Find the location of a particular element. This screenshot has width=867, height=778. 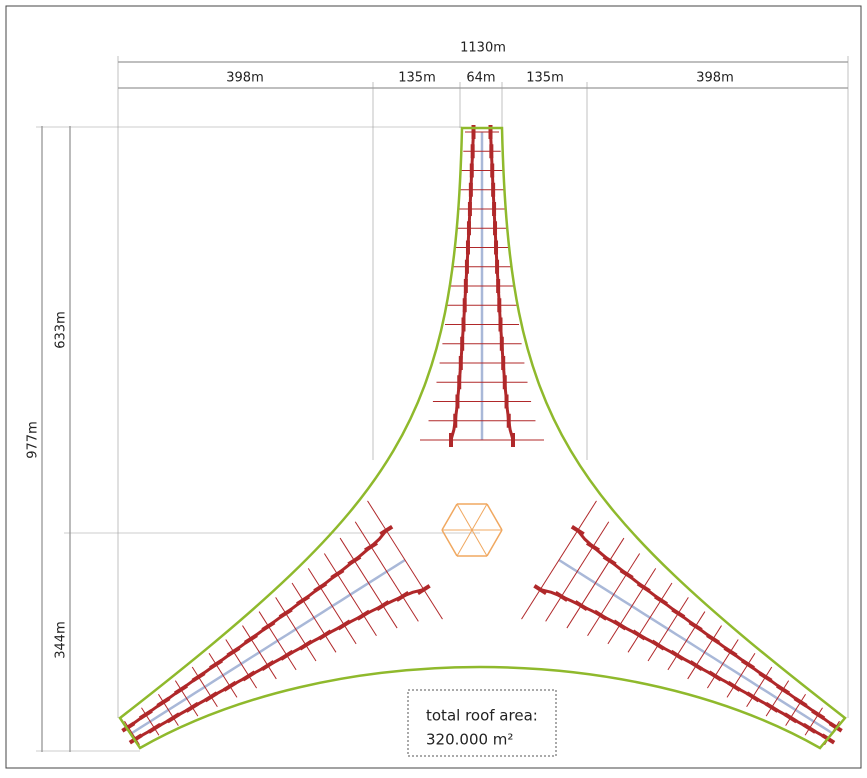

dim-height: 633m is located at coordinates (61, 329).